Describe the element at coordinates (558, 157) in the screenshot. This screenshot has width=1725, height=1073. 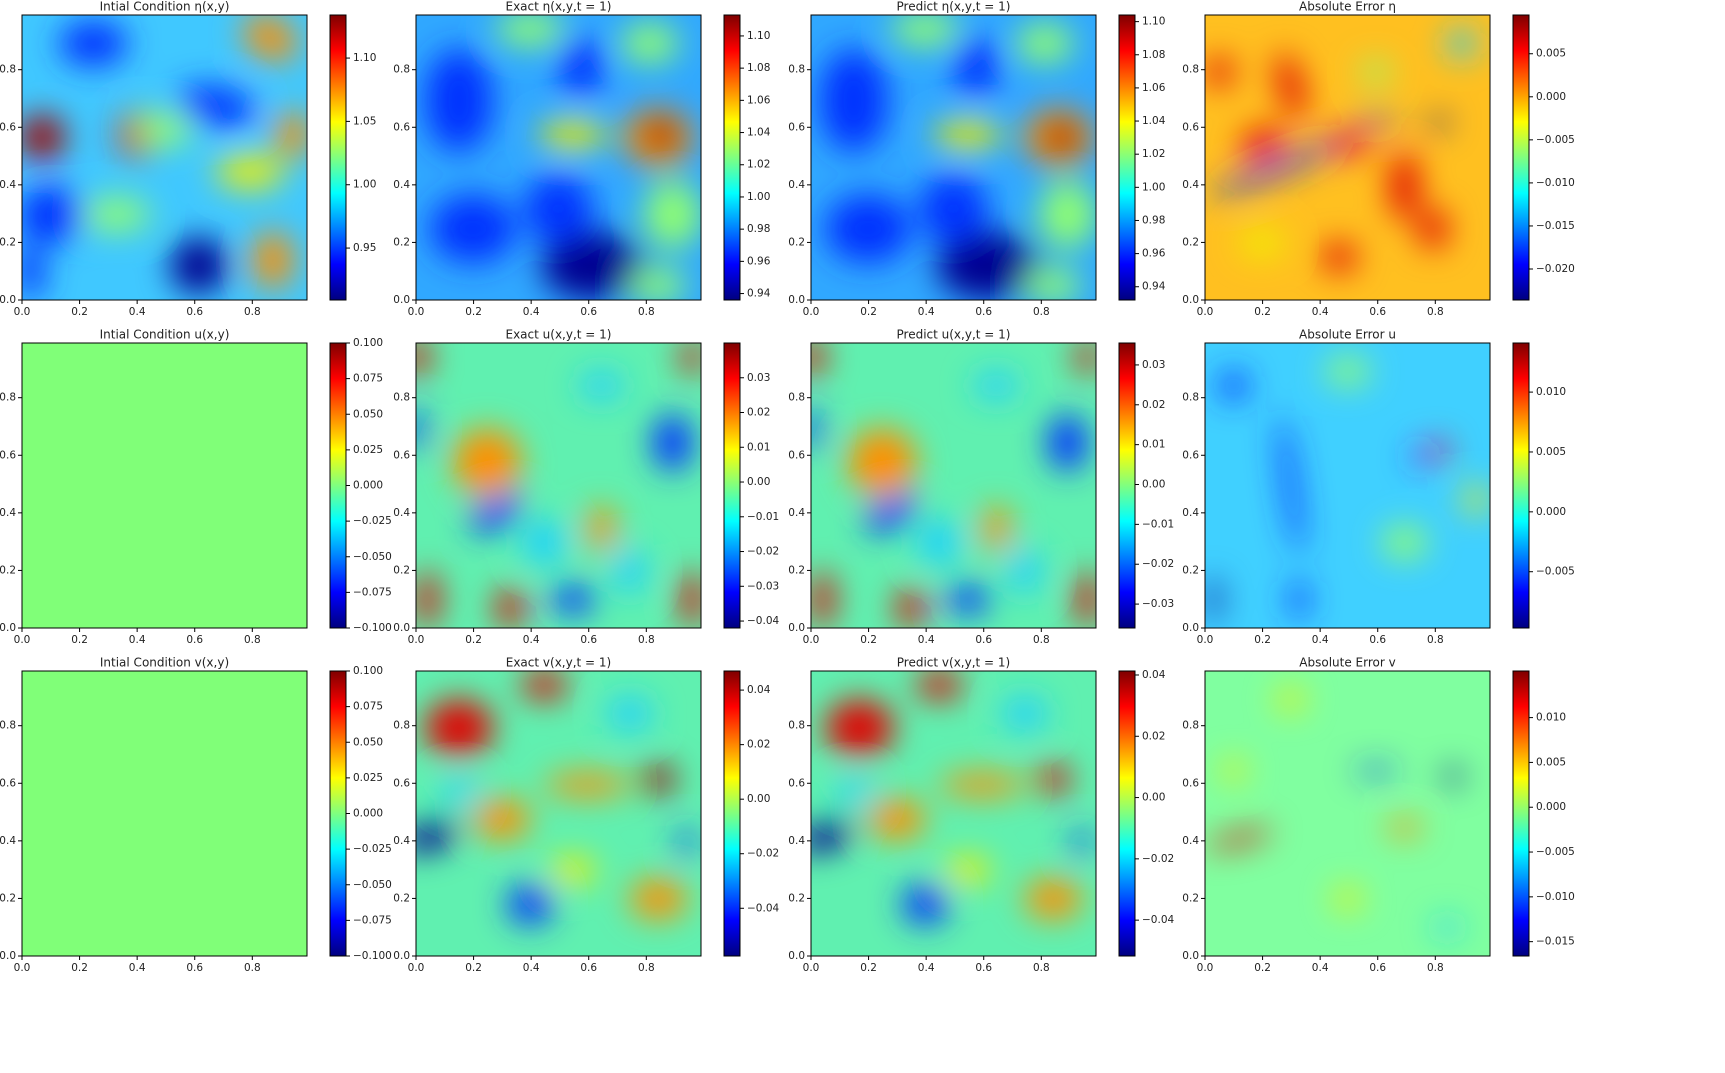
I see `heatmap-image` at that location.